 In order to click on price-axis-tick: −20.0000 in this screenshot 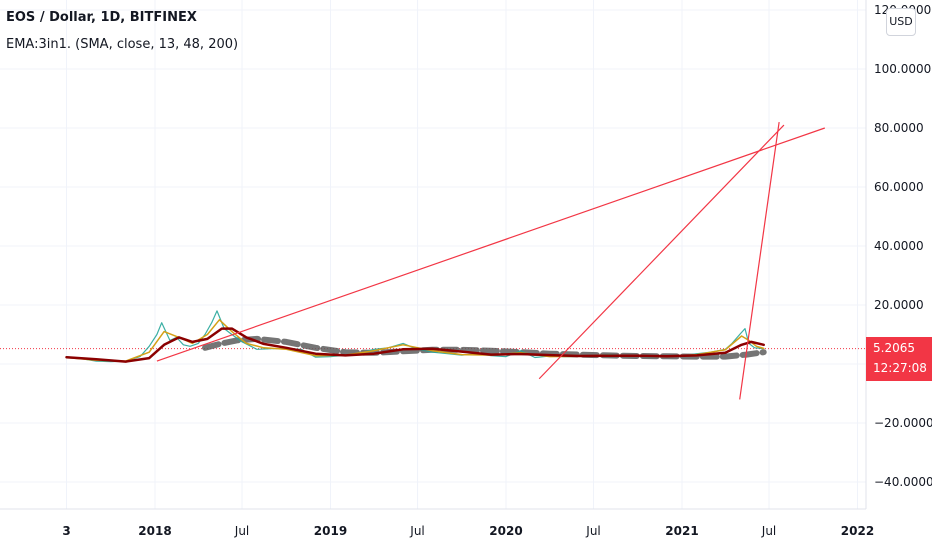, I will do `click(903, 423)`.